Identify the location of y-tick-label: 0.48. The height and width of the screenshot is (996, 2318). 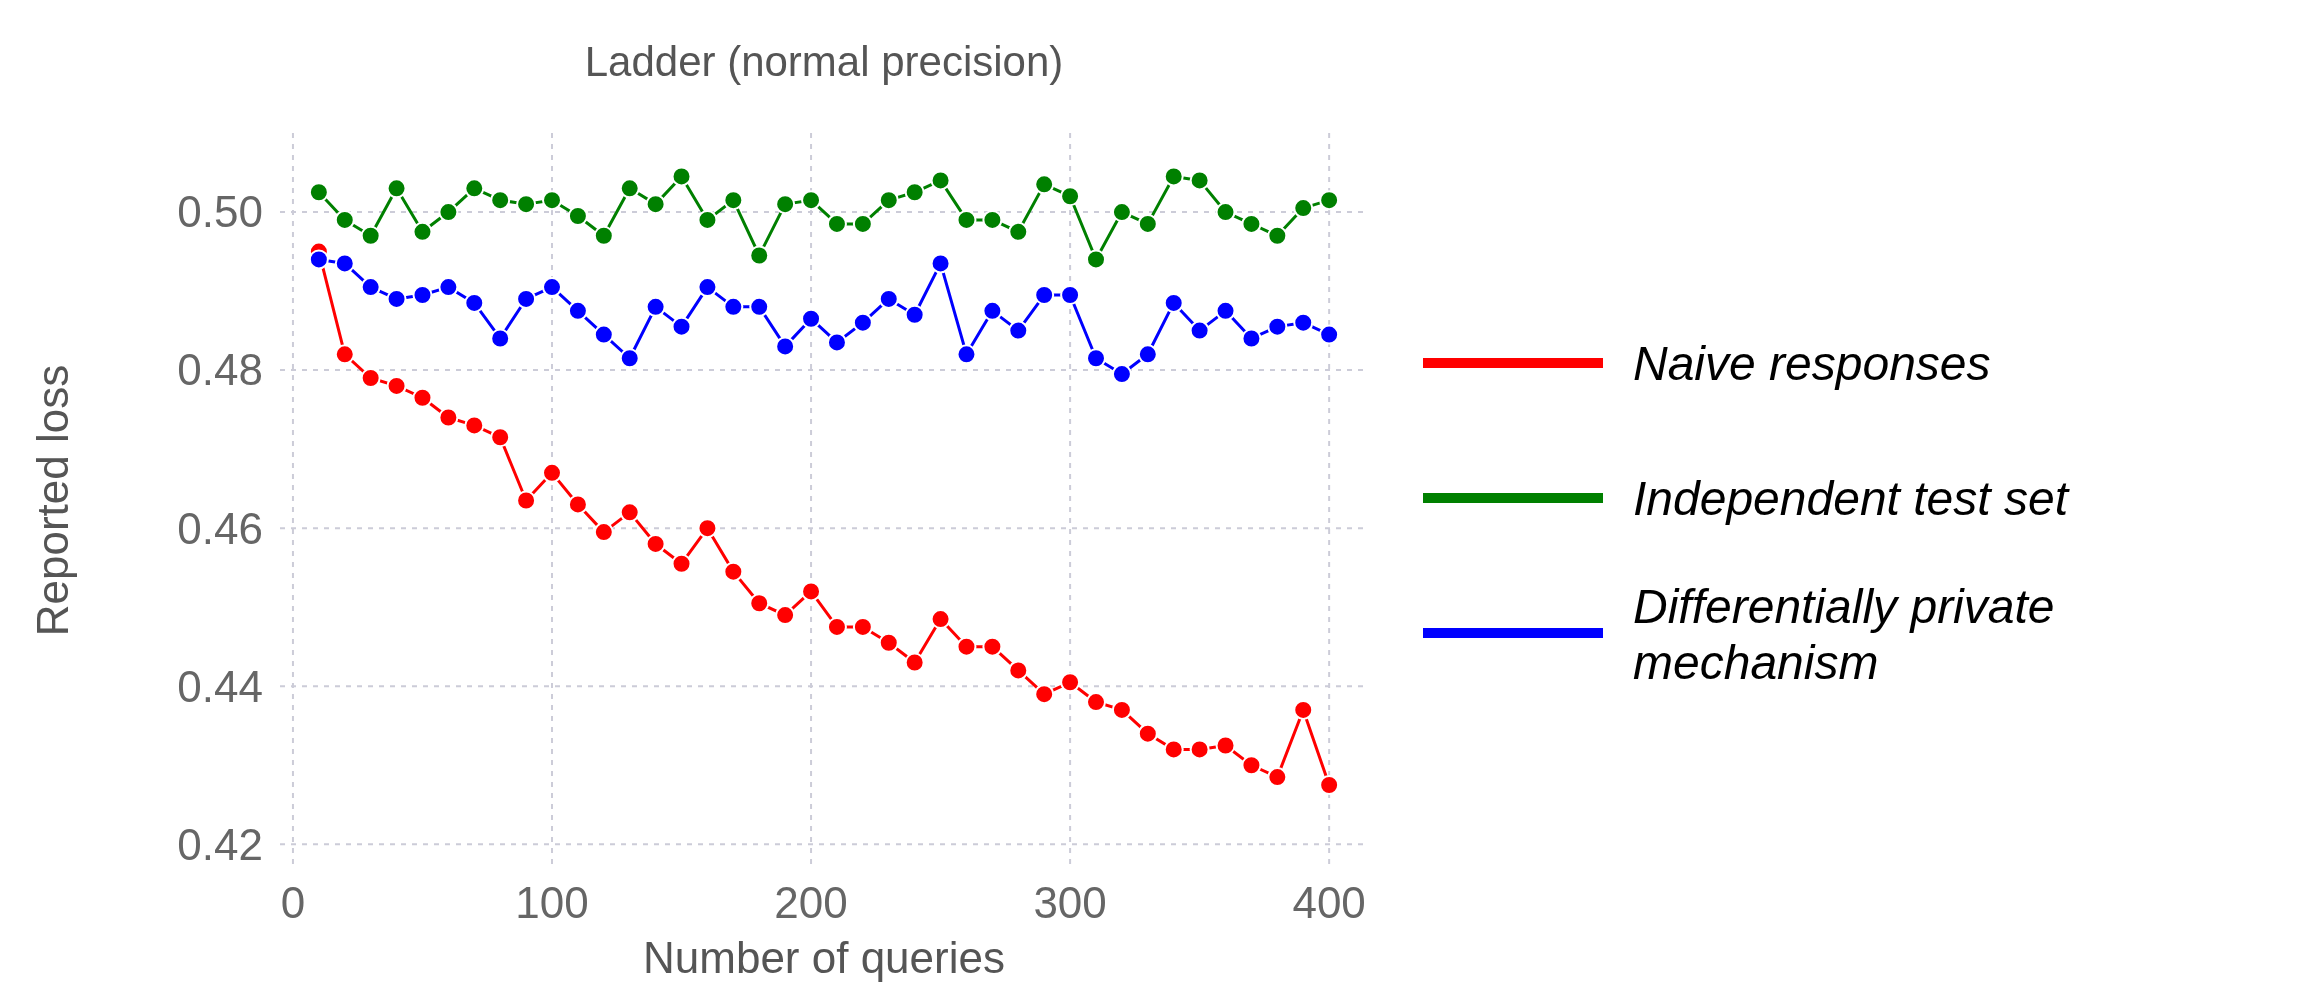
(220, 370).